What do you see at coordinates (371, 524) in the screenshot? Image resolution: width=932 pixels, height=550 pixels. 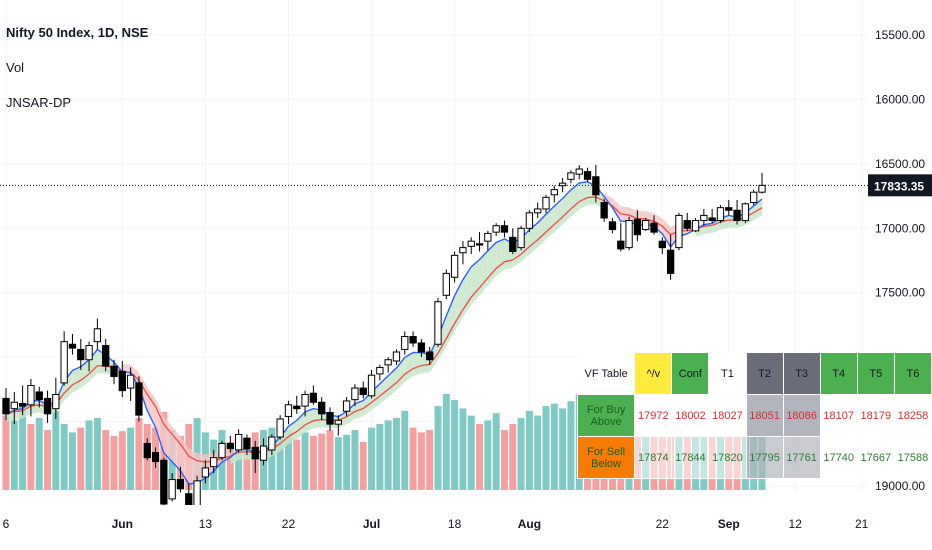 I see `time-tick-label: Jul` at bounding box center [371, 524].